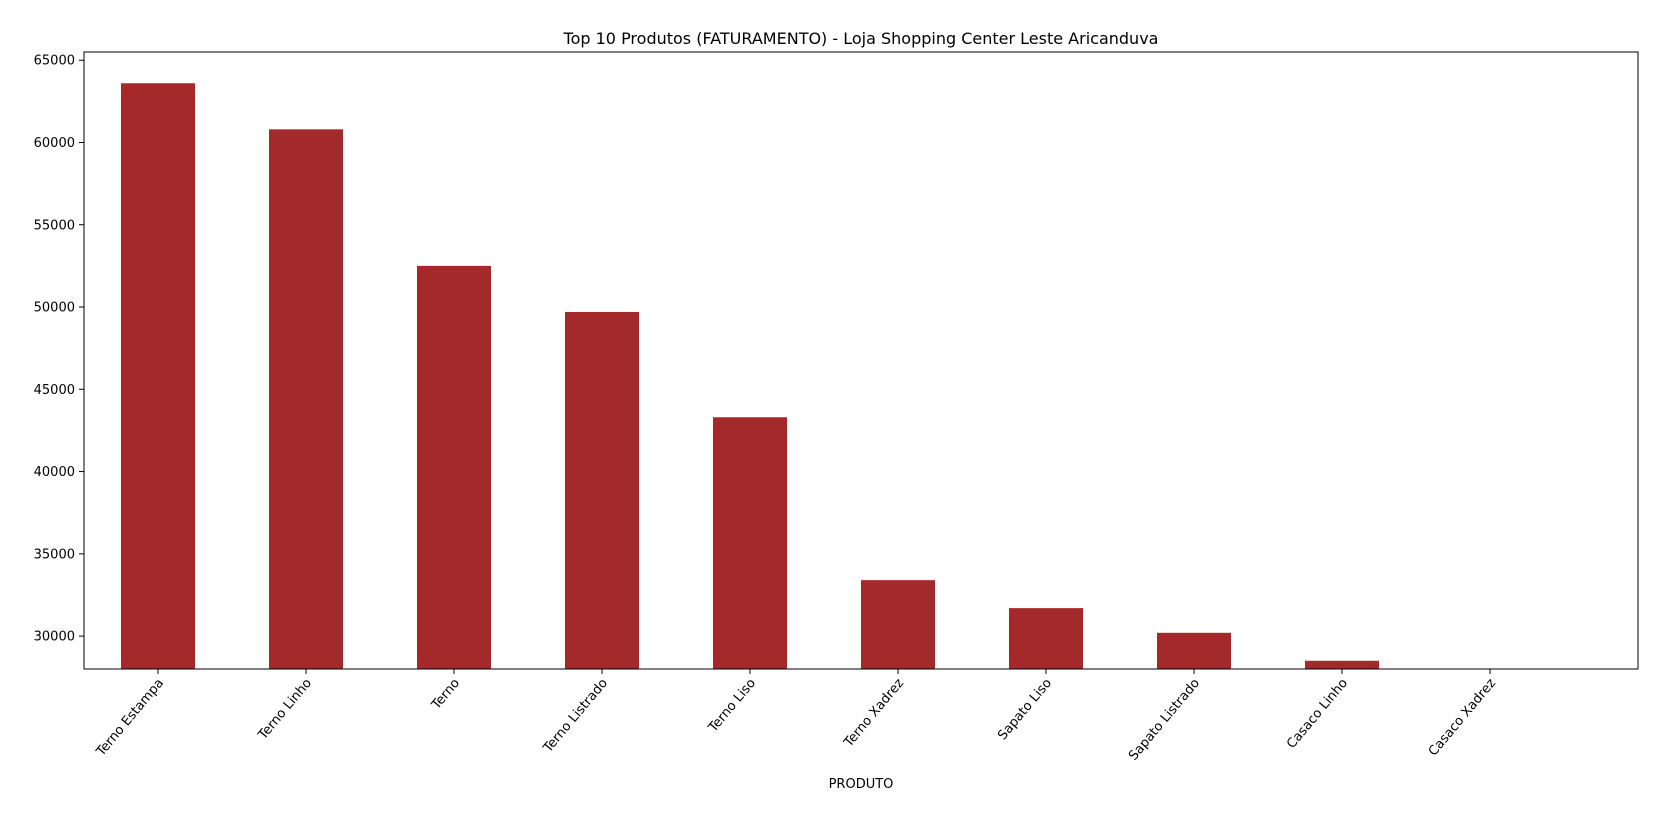 This screenshot has width=1663, height=824. I want to click on y-tick-label-55000: 55000, so click(54, 225).